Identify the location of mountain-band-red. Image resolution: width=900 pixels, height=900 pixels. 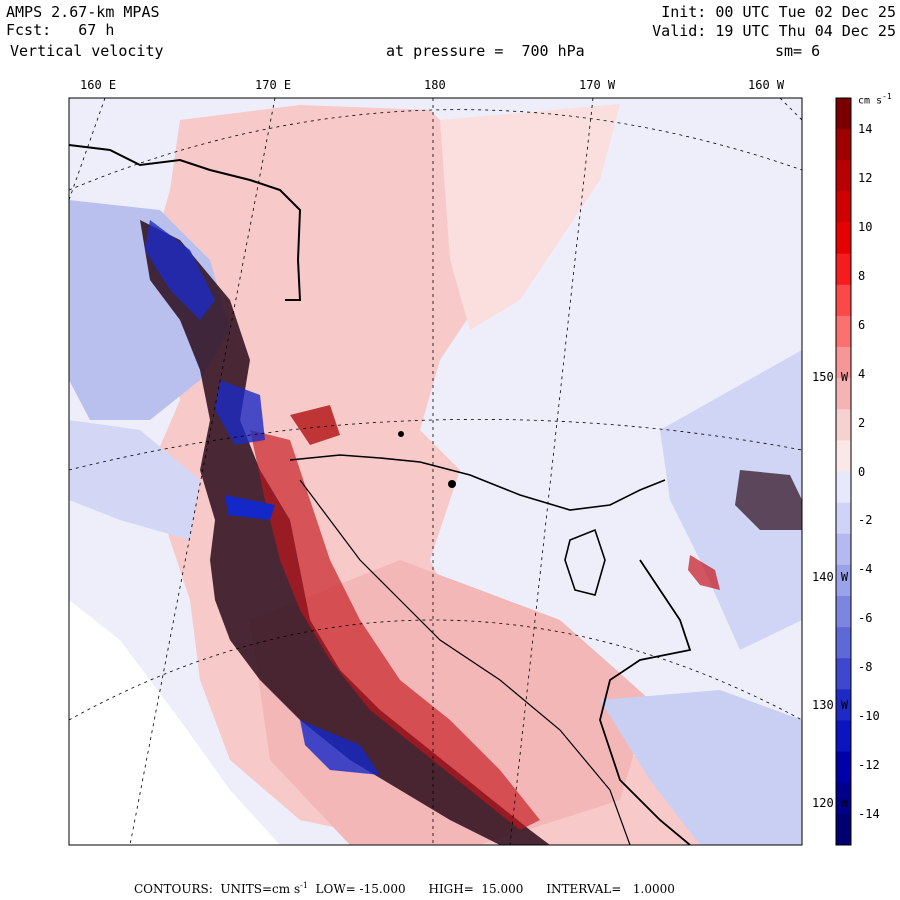
(395, 630).